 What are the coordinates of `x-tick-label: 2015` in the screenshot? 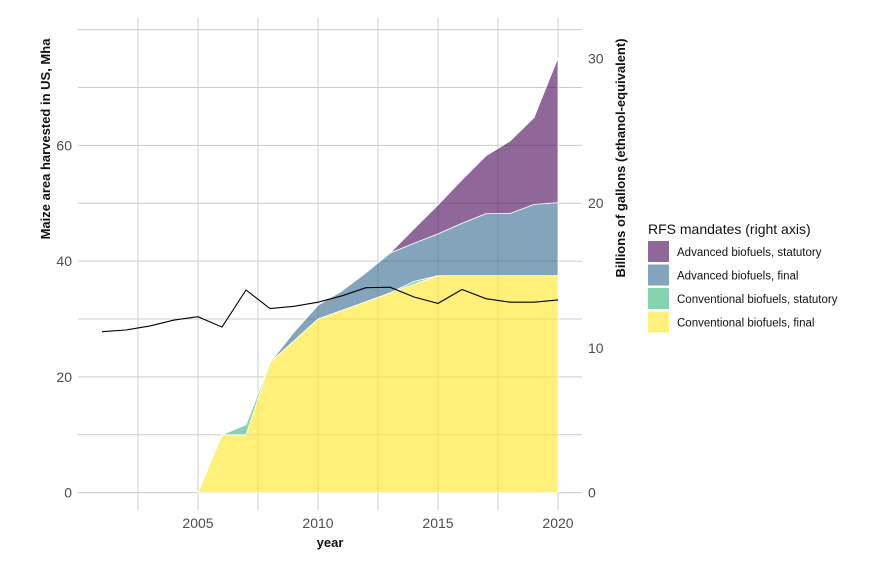 It's located at (437, 523).